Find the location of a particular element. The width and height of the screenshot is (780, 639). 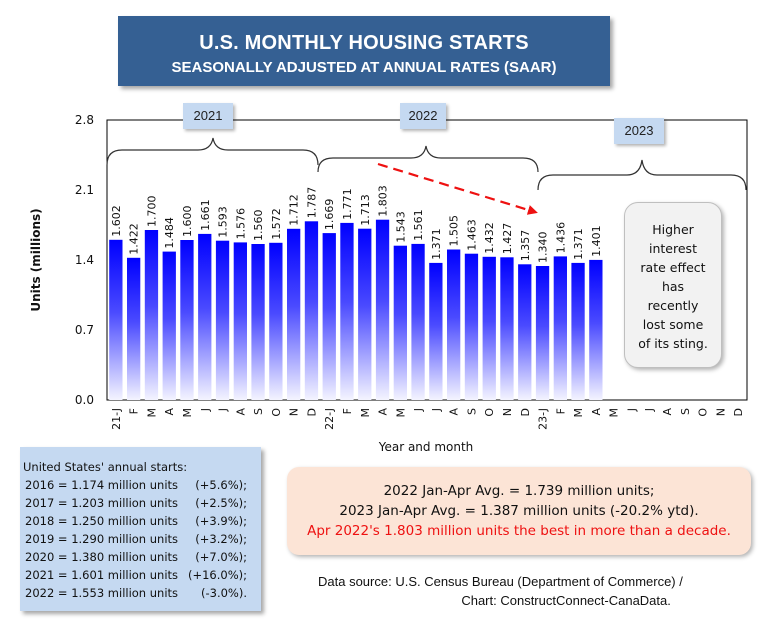

data-label: 1.661 is located at coordinates (205, 215).